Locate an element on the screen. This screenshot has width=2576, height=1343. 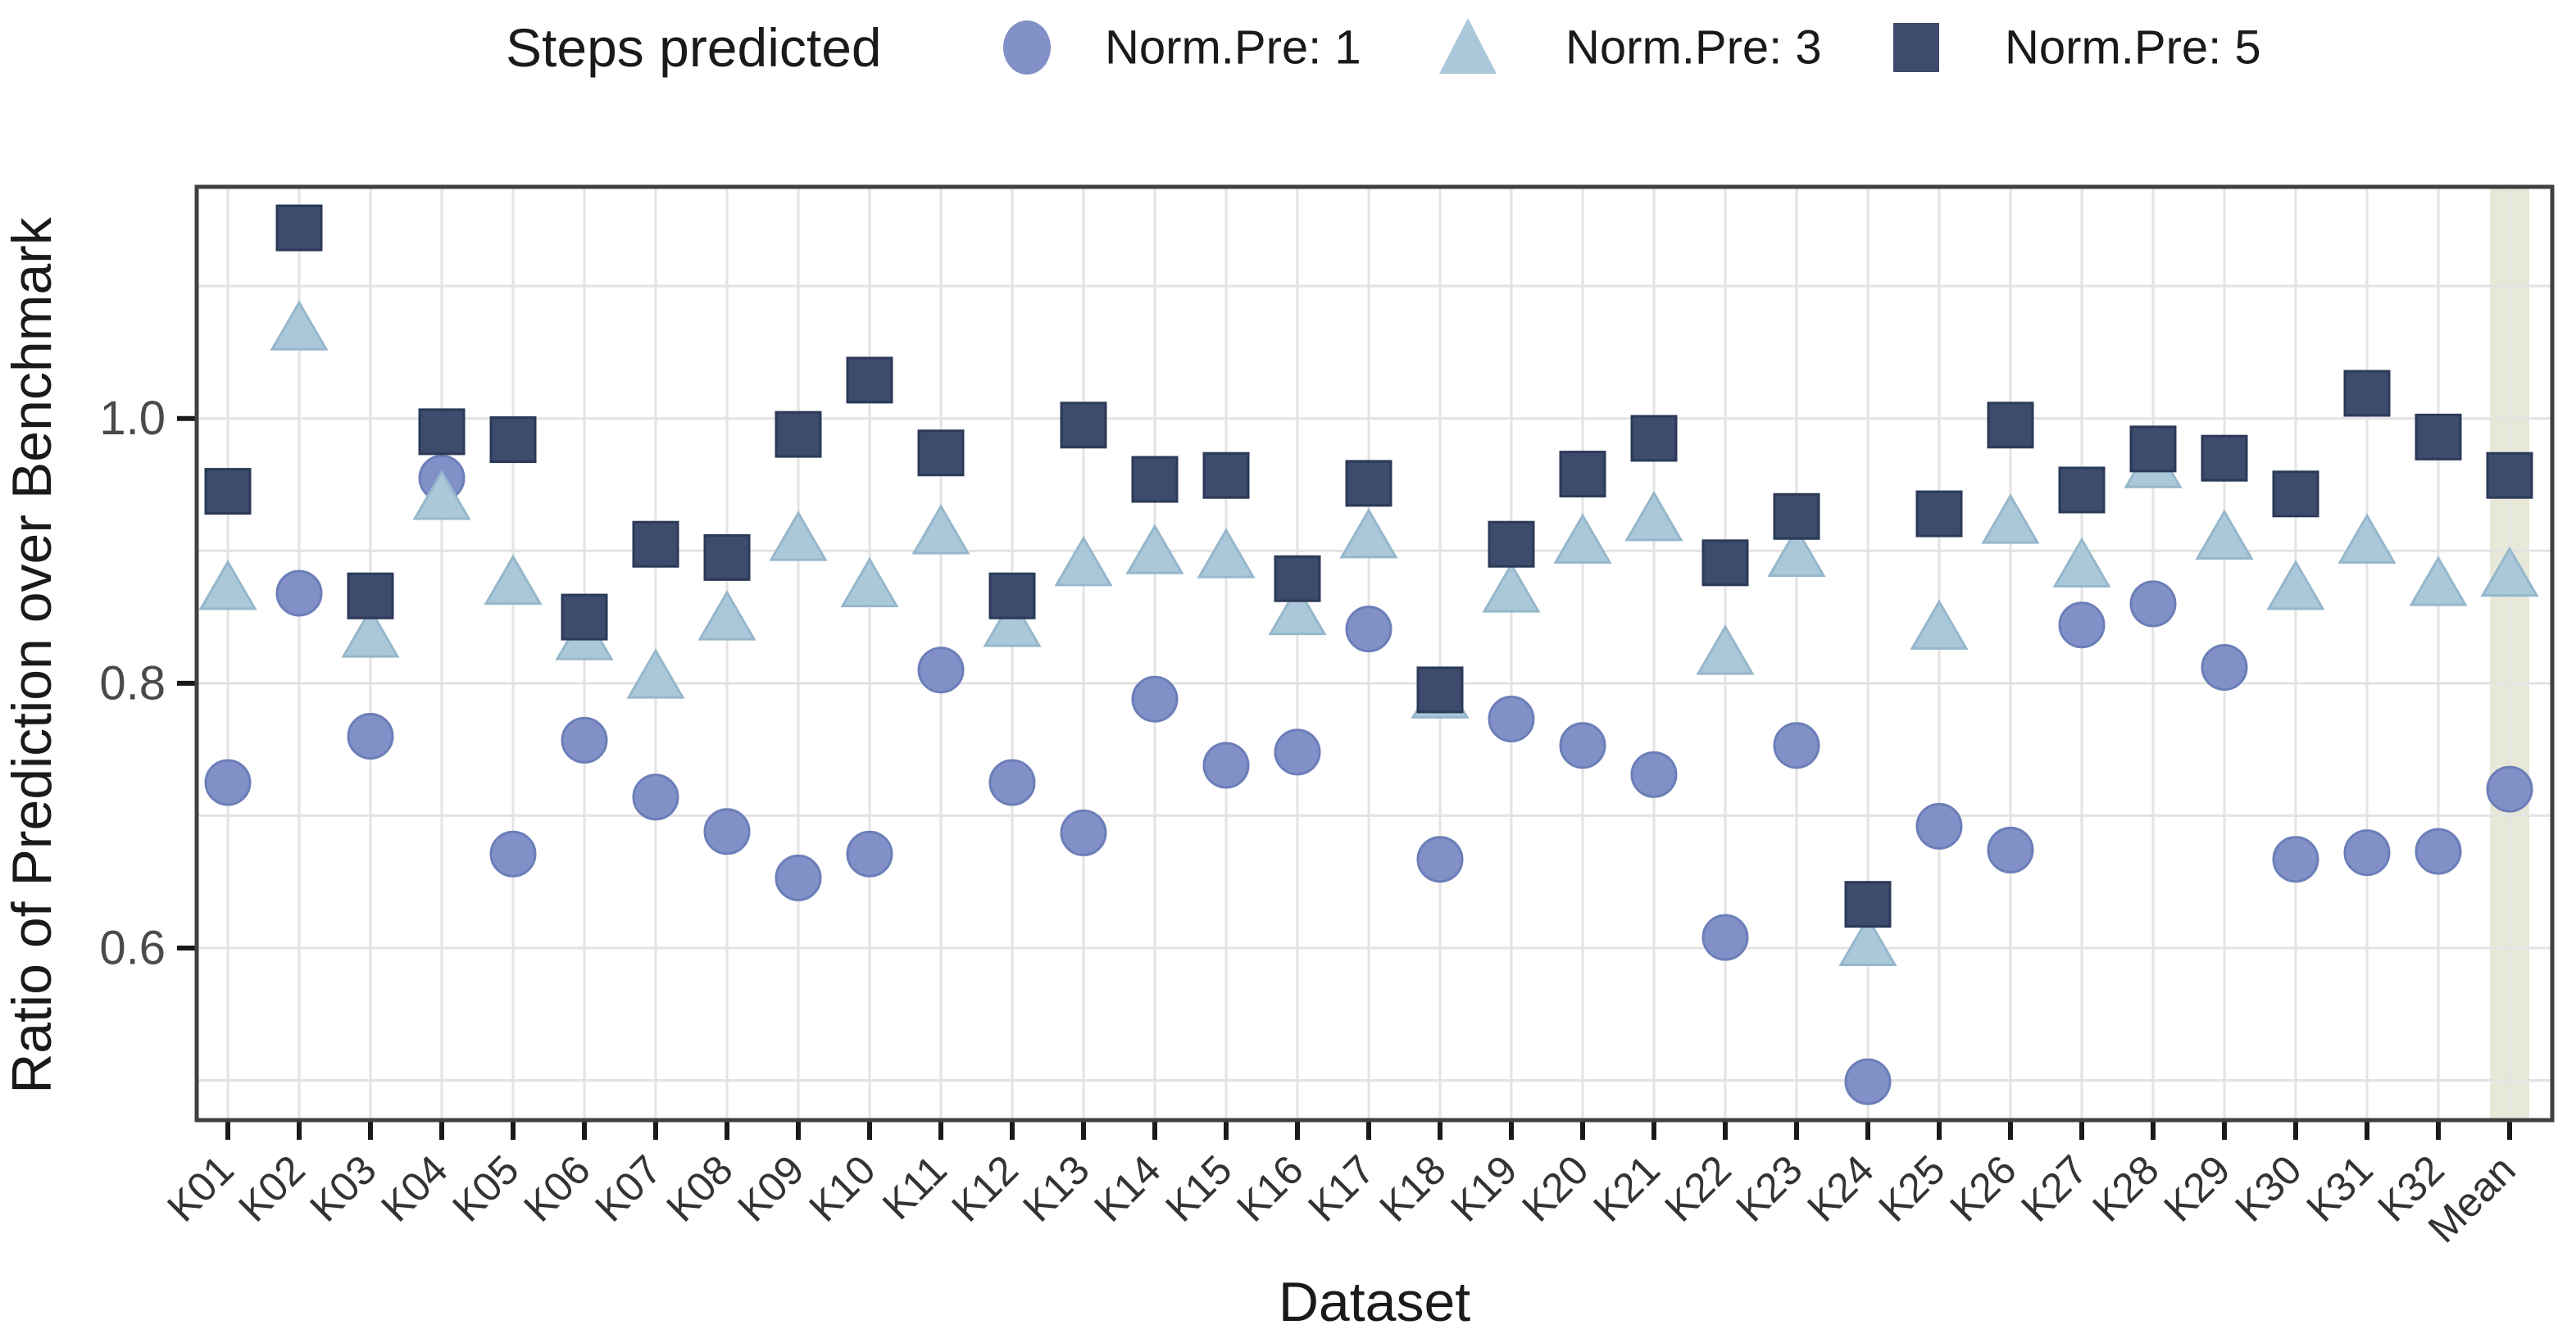
x-tick-label: K04 is located at coordinates (414, 1188).